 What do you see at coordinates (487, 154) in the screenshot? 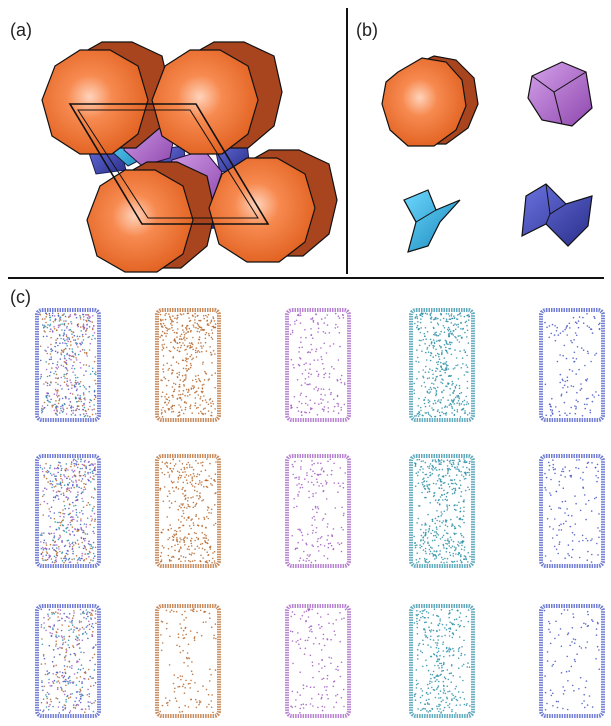
I see `panel-b-building-blocks` at bounding box center [487, 154].